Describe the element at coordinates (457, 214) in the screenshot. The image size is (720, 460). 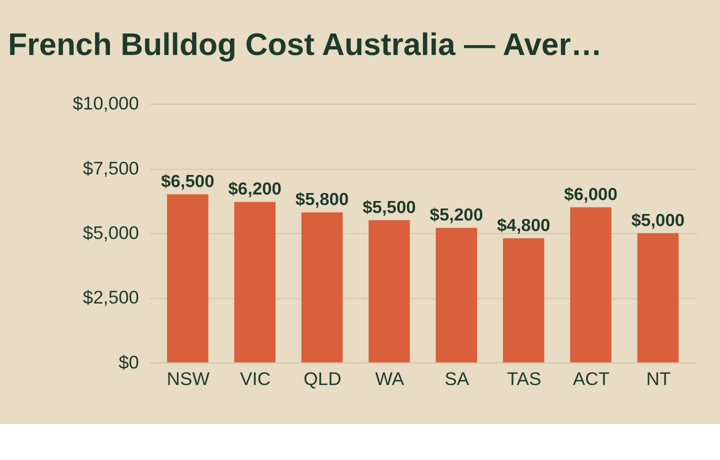
I see `data-label: $5,200` at that location.